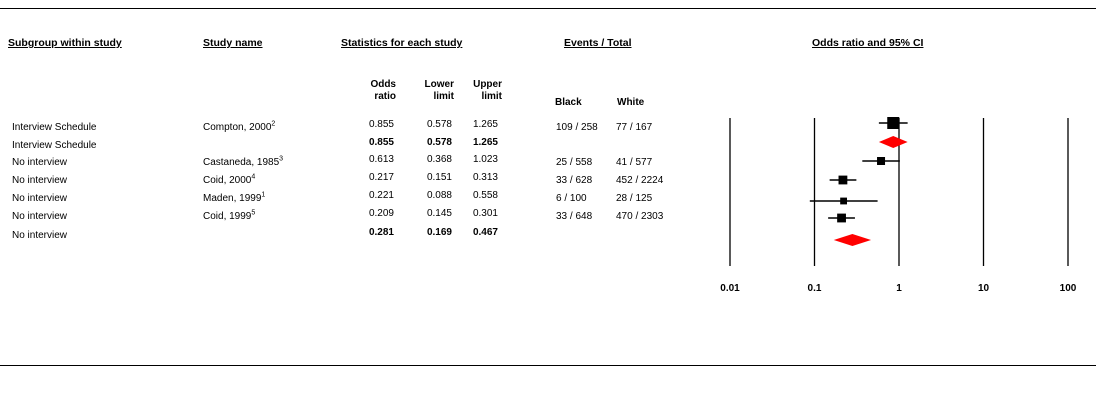  What do you see at coordinates (640, 180) in the screenshot?
I see `row-events-white: 452 / 2224` at bounding box center [640, 180].